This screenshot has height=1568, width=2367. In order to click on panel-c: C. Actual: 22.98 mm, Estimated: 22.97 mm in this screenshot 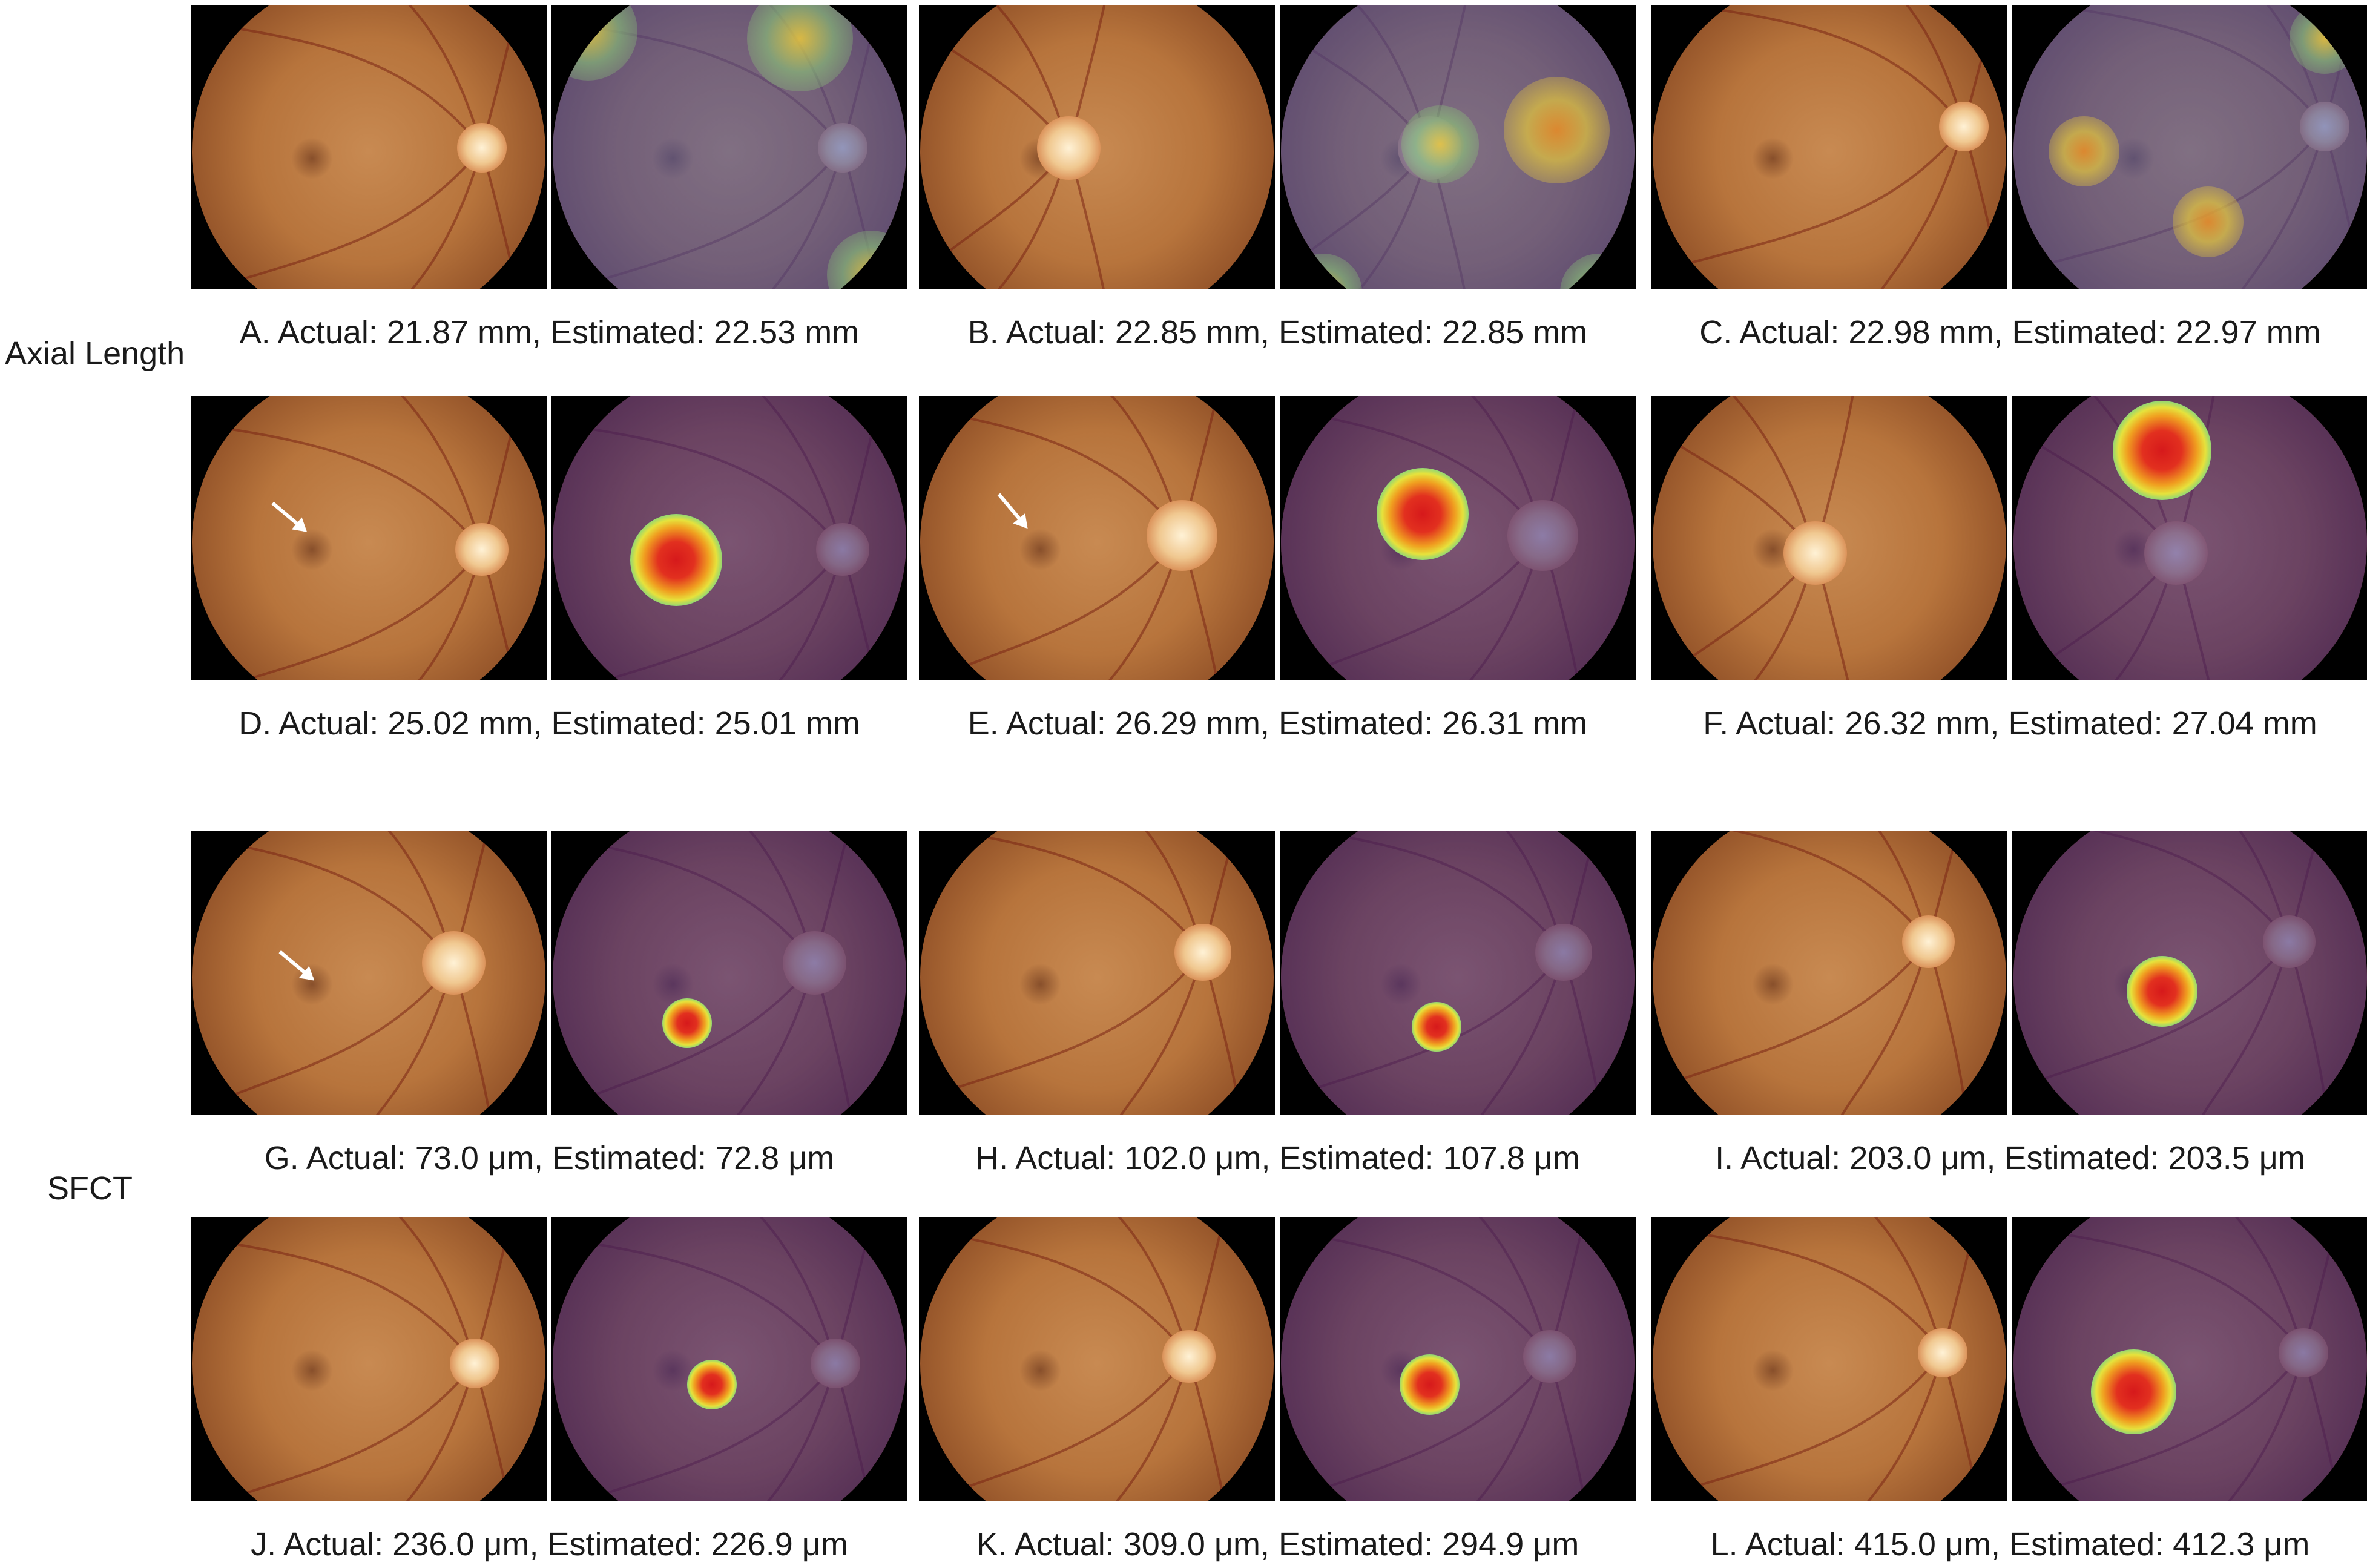, I will do `click(2009, 178)`.